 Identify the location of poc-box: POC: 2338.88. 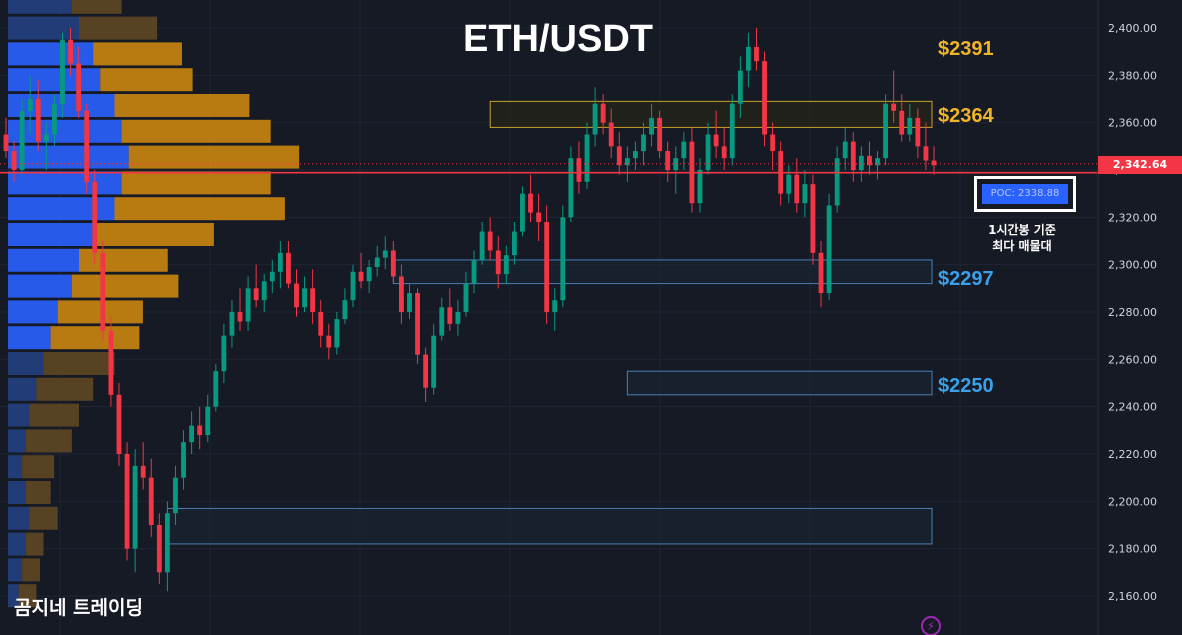
(1025, 194).